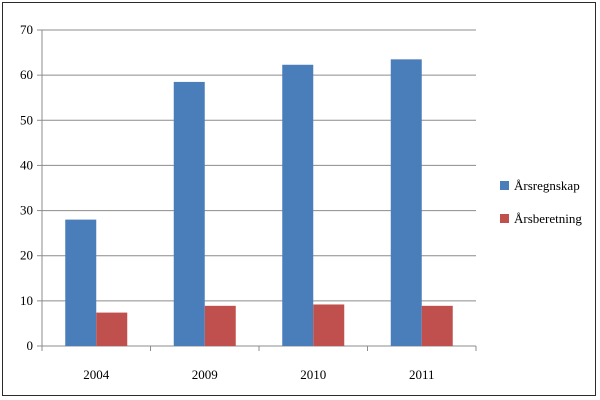 Image resolution: width=600 pixels, height=400 pixels. What do you see at coordinates (30, 345) in the screenshot?
I see `y-tick-label: 0` at bounding box center [30, 345].